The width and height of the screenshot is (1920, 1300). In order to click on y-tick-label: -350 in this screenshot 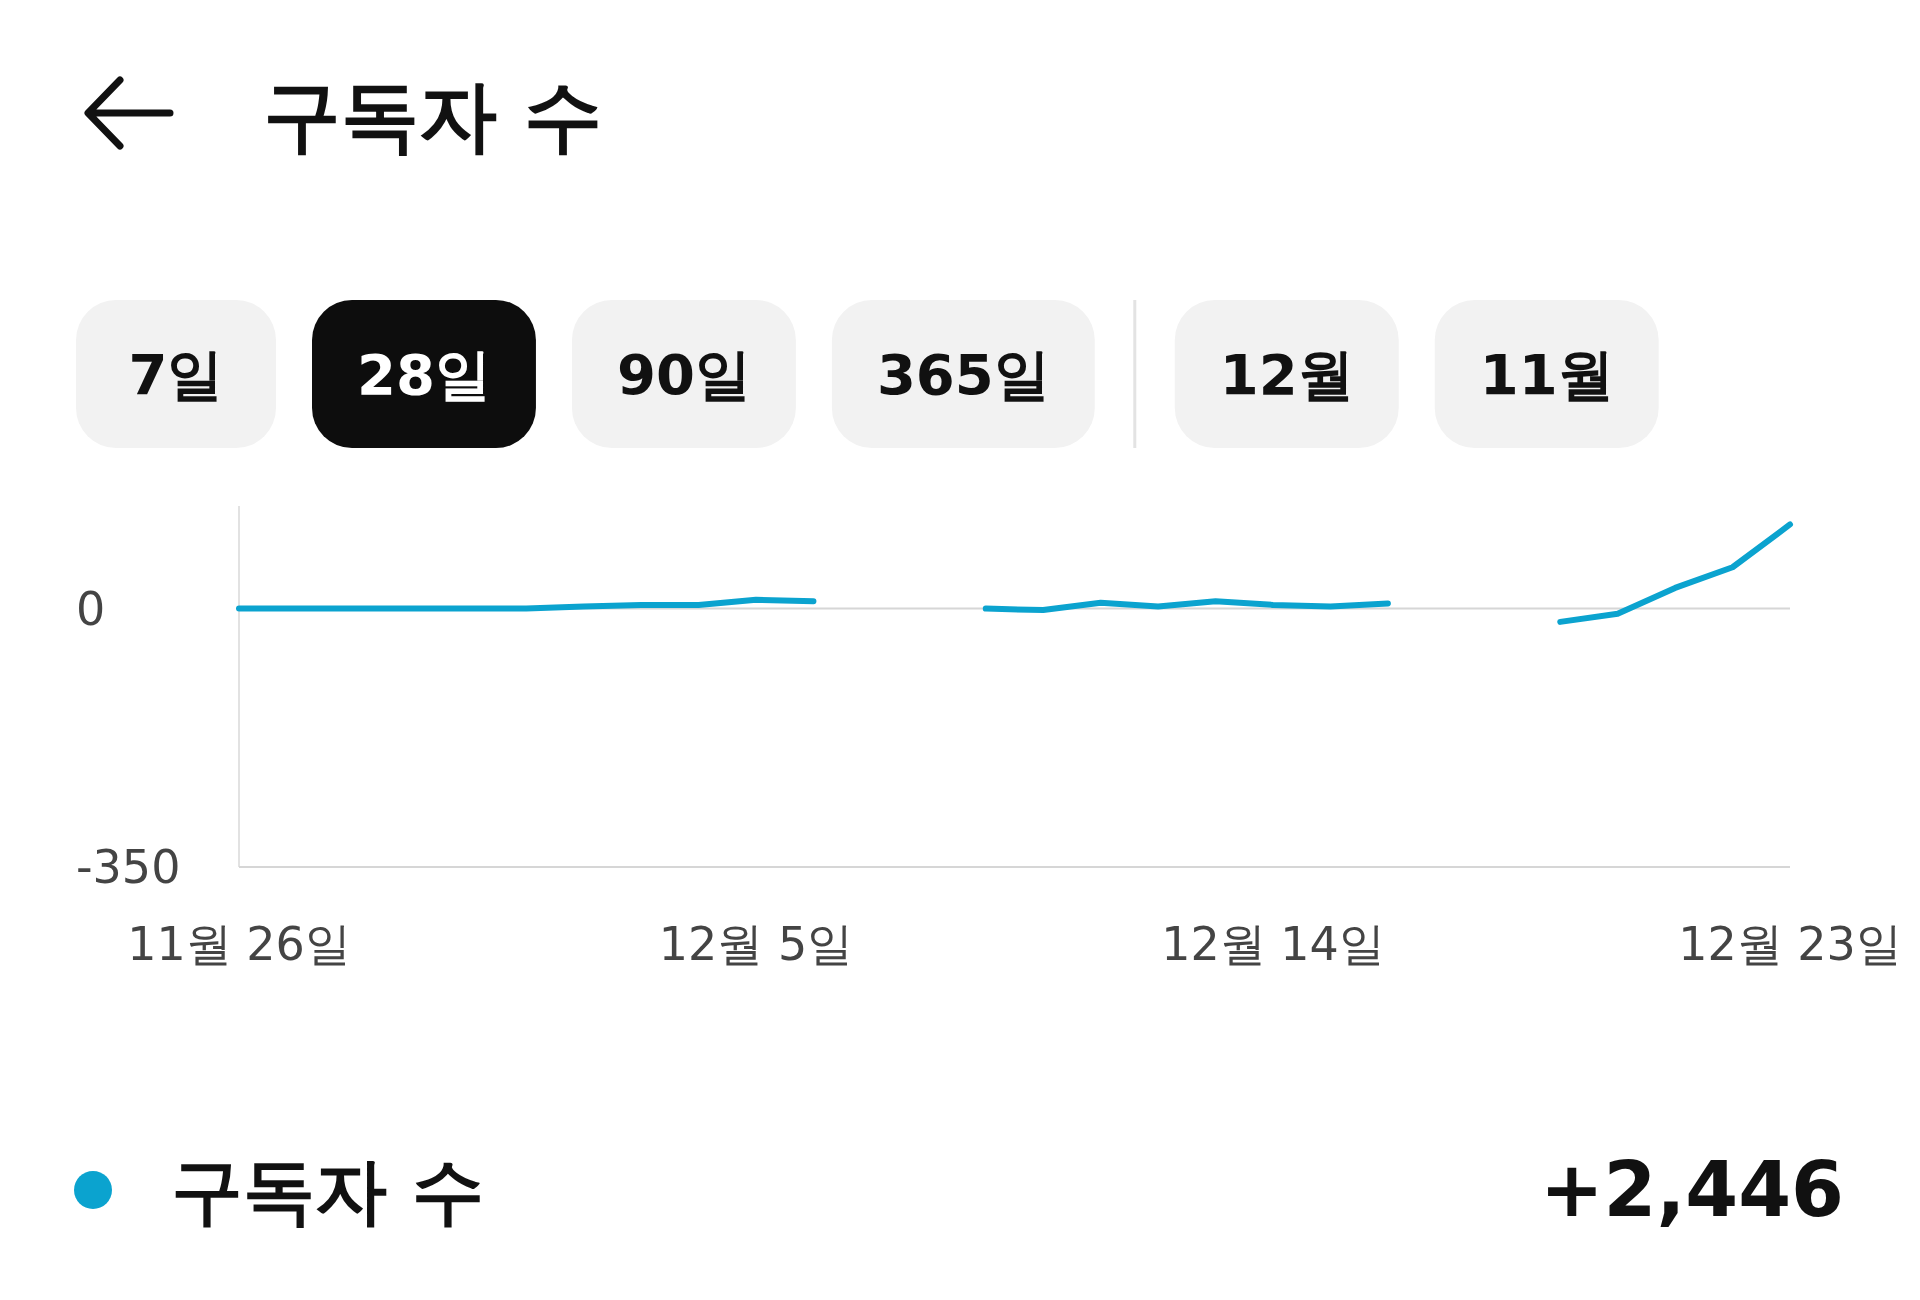, I will do `click(128, 867)`.